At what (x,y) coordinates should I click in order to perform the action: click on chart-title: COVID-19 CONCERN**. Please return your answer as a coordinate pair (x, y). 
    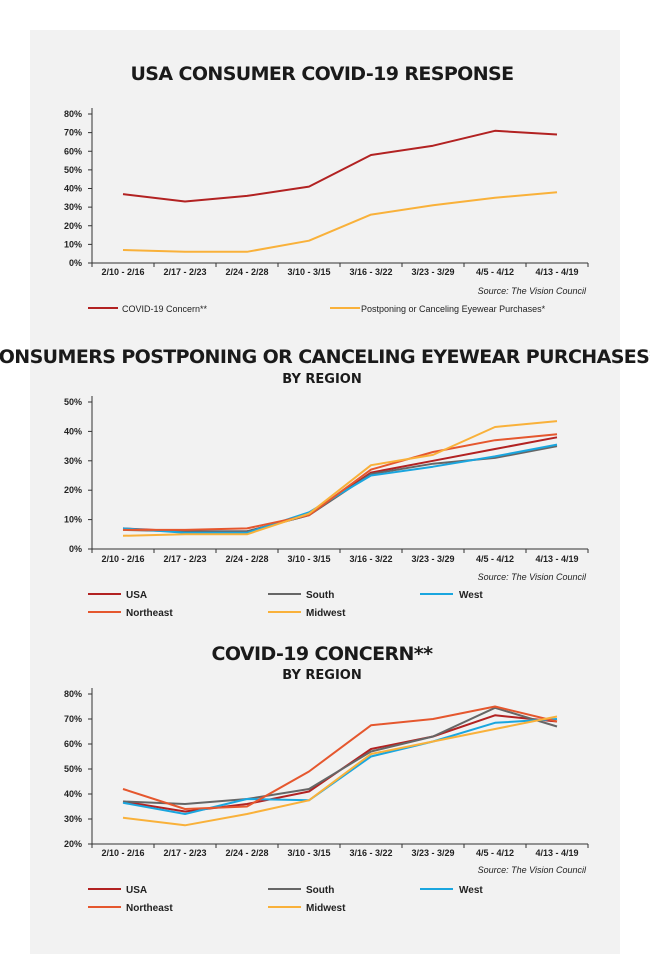
    Looking at the image, I should click on (323, 654).